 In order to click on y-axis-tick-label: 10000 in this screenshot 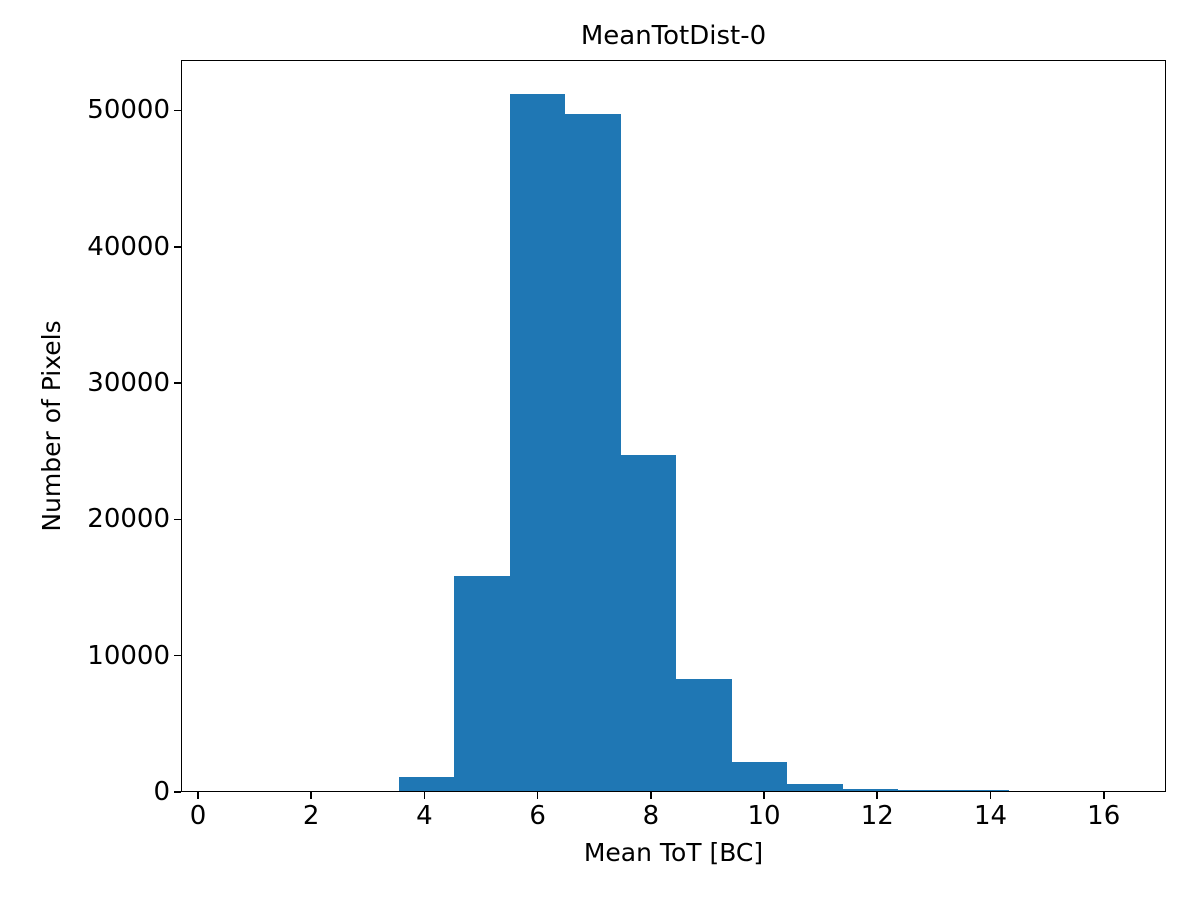, I will do `click(128, 655)`.